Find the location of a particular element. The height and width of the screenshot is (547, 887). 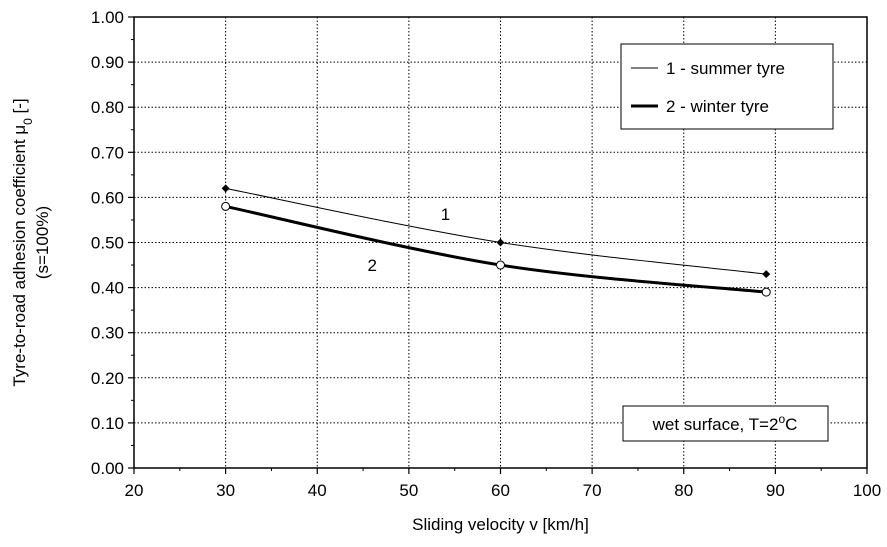

curves is located at coordinates (496, 240).